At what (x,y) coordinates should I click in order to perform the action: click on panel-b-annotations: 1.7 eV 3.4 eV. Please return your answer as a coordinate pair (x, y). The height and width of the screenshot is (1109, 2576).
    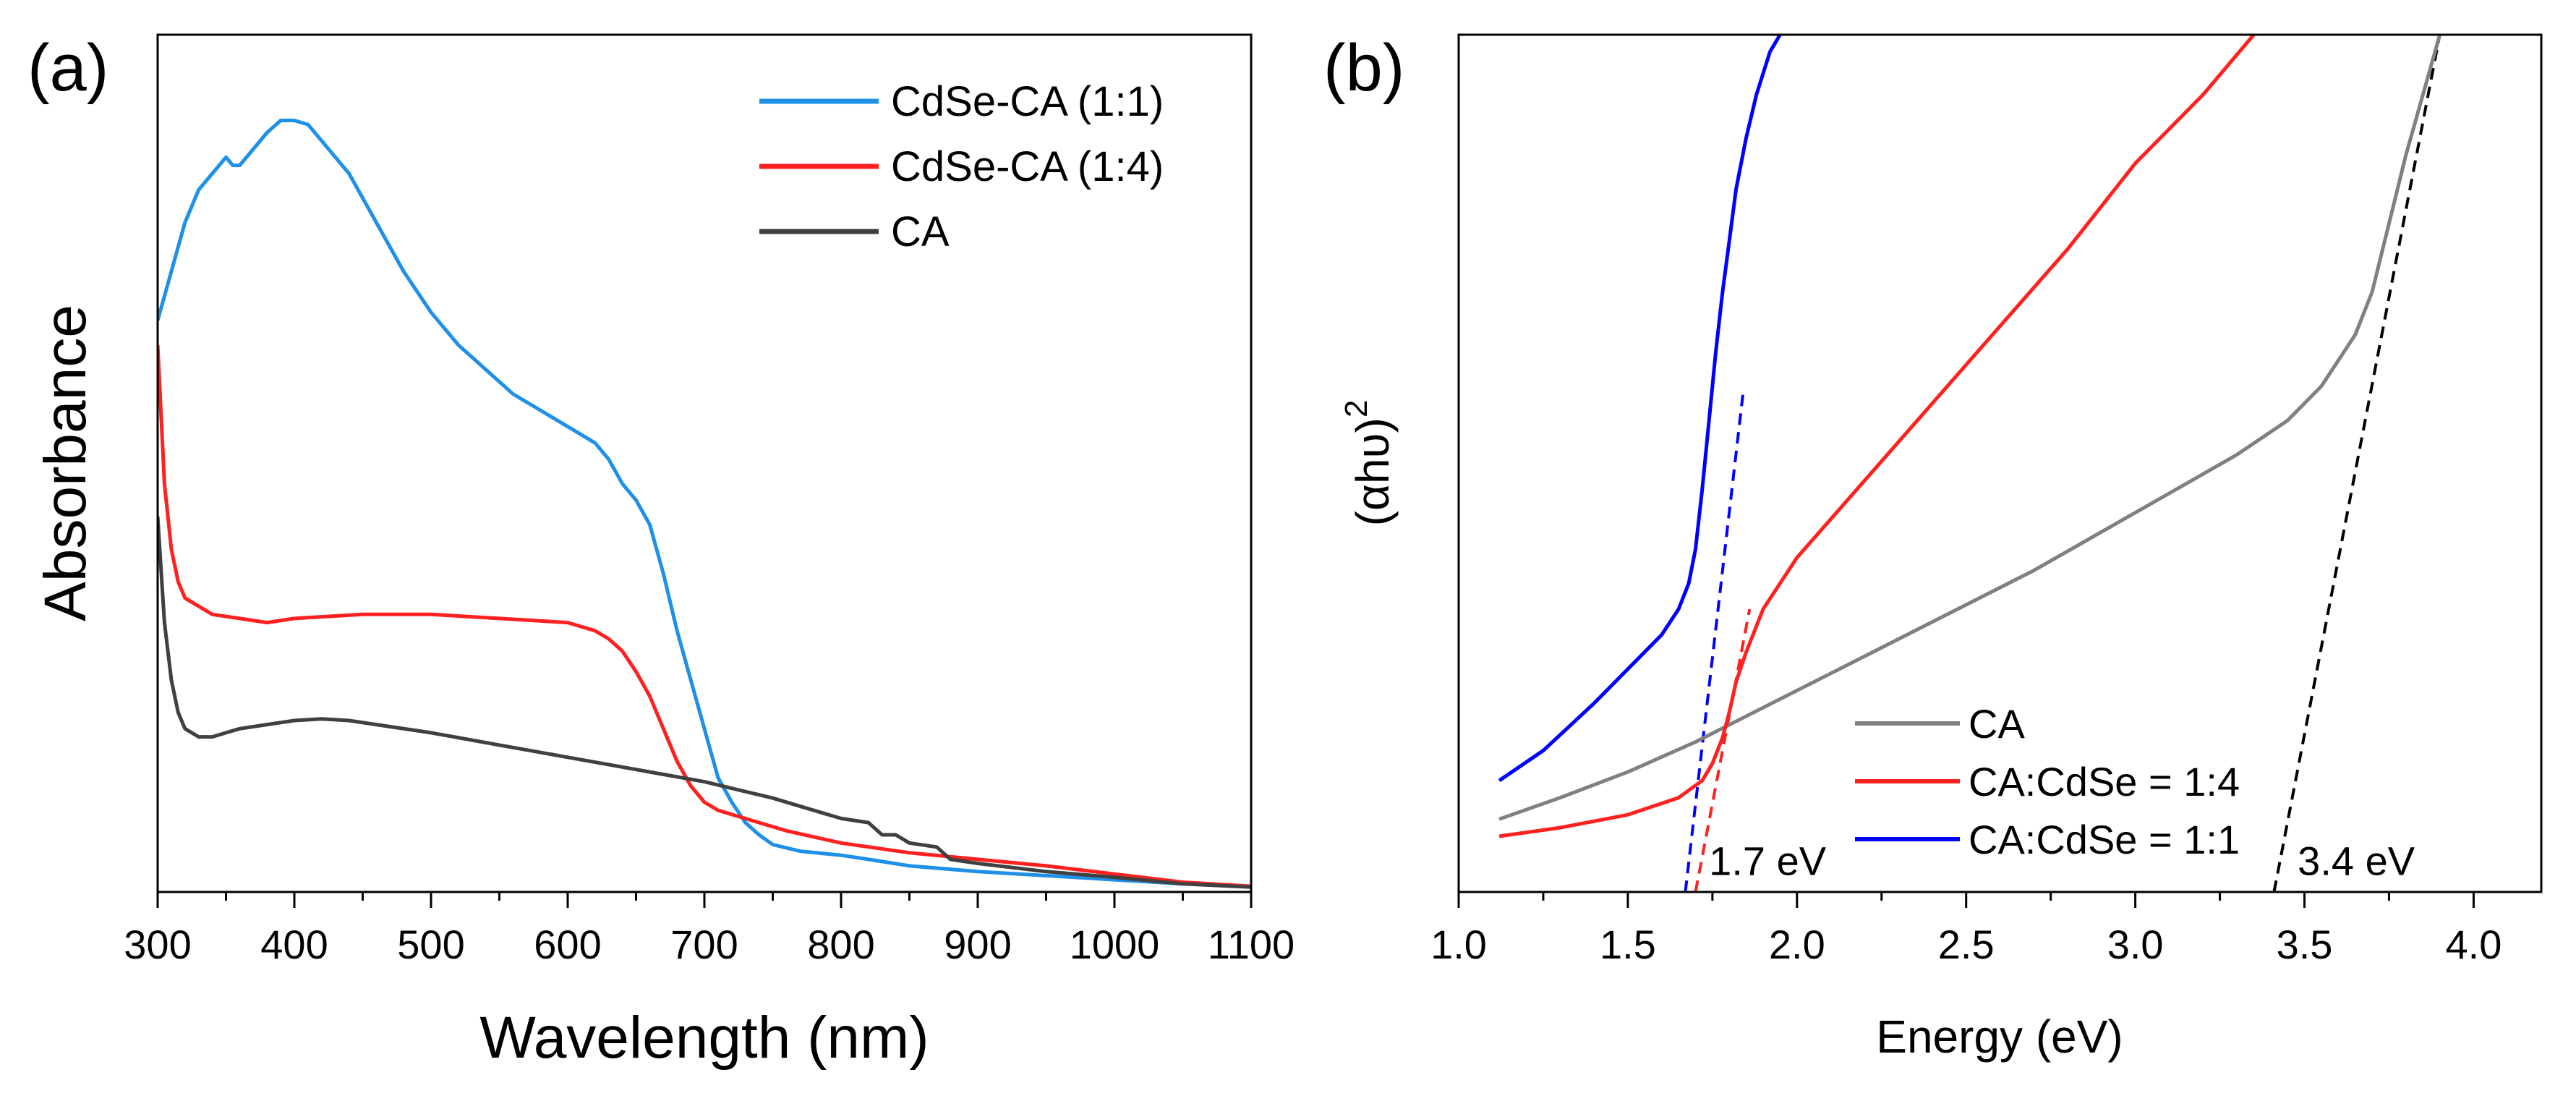
    Looking at the image, I should click on (2062, 860).